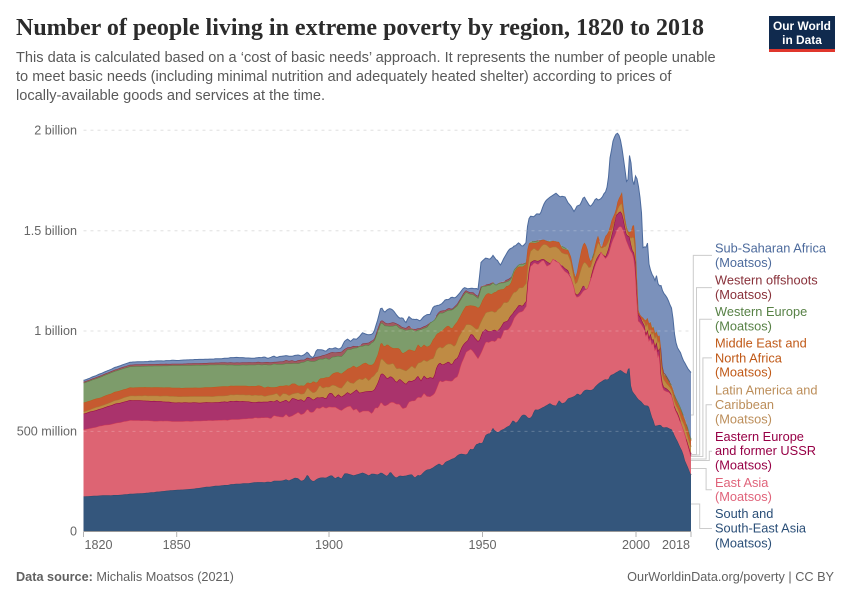  Describe the element at coordinates (761, 527) in the screenshot. I see `svg-text: South-East Asia` at that location.